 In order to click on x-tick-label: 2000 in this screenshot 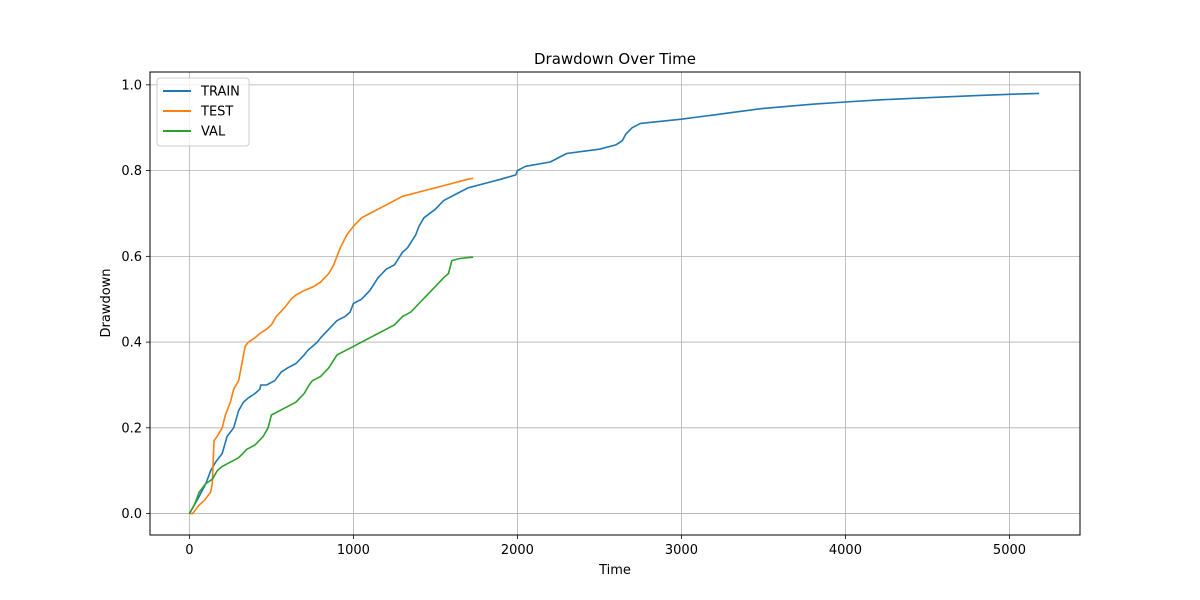, I will do `click(517, 550)`.